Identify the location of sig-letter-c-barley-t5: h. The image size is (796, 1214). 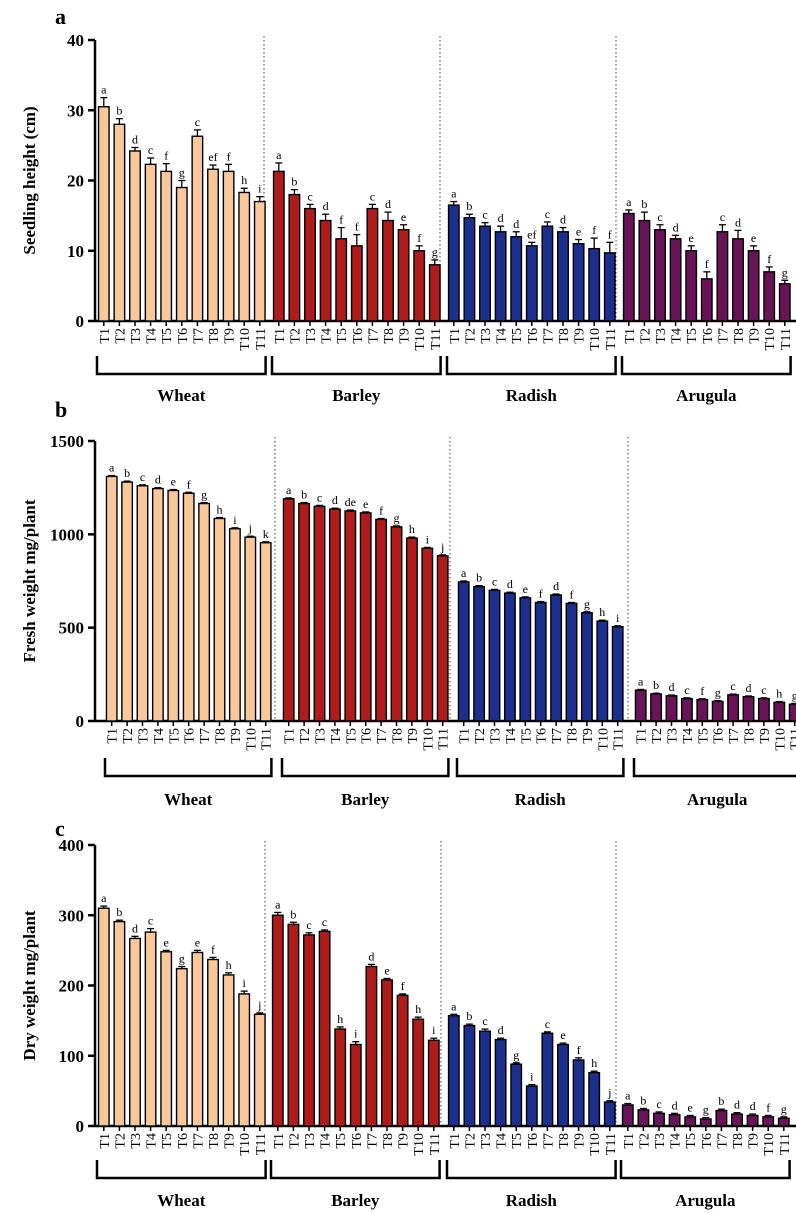
(340, 1019).